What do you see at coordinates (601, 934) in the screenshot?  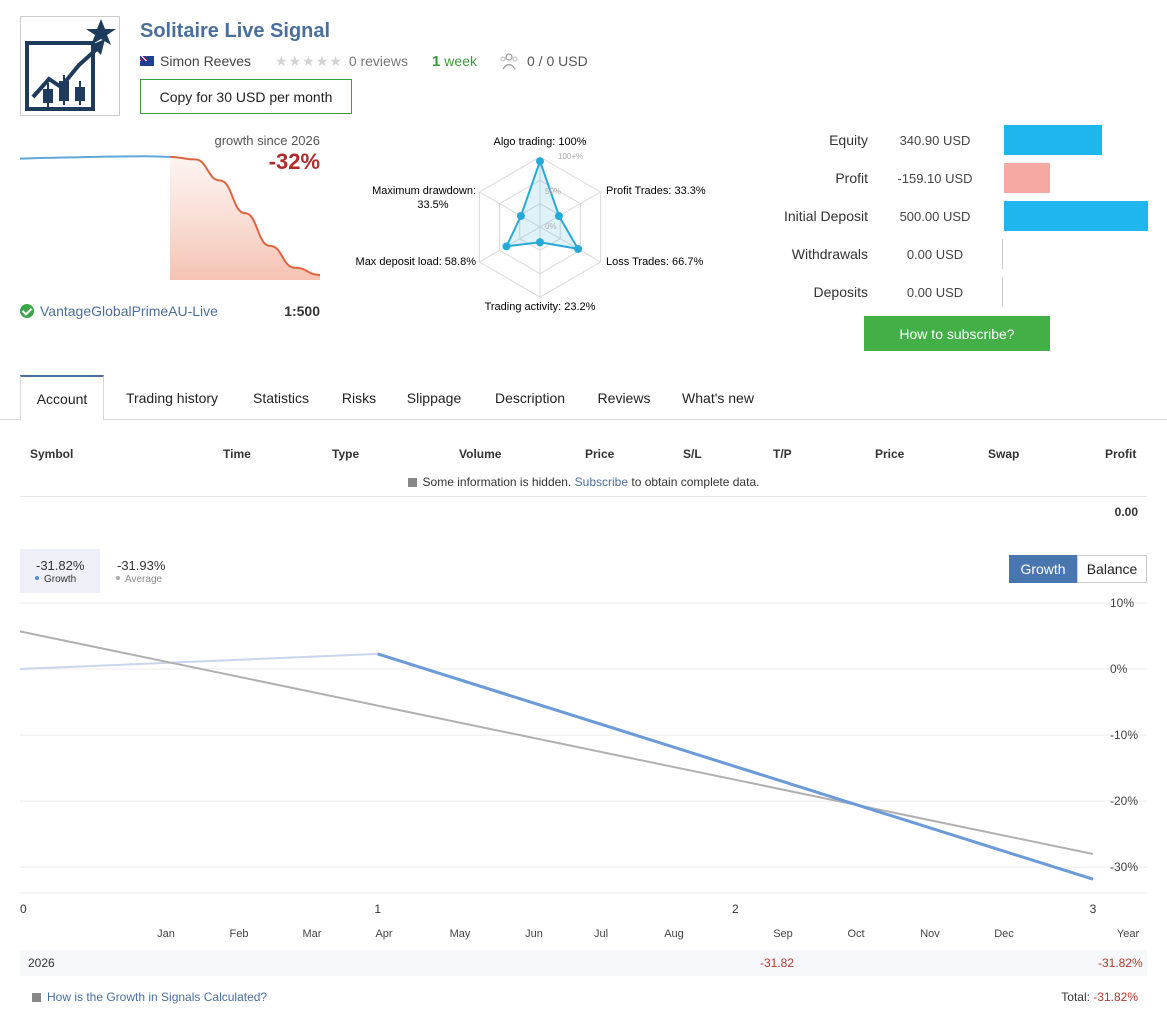 I see `month-label: Jul` at bounding box center [601, 934].